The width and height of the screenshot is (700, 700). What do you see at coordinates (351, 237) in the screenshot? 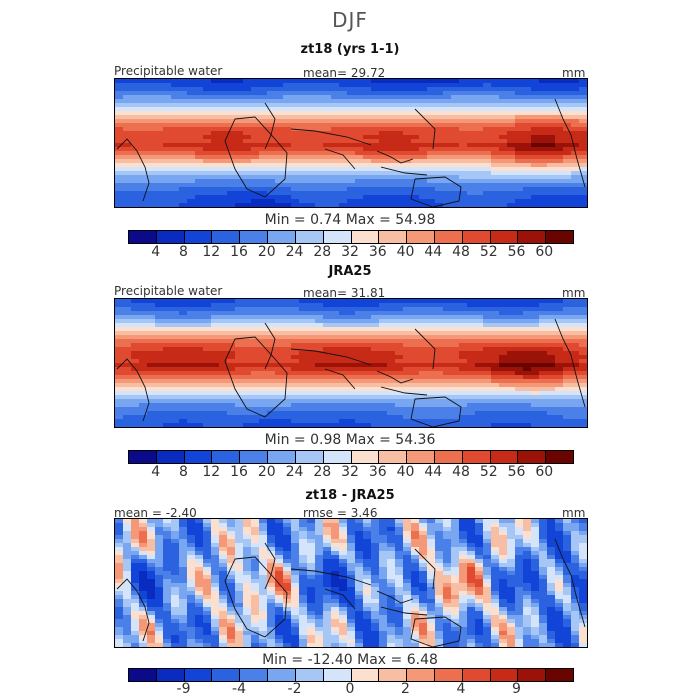
I see `panel-1-colorbar` at bounding box center [351, 237].